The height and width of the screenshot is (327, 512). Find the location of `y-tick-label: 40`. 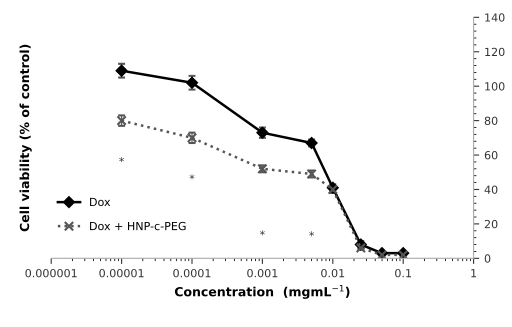

y-tick-label: 40 is located at coordinates (491, 189).